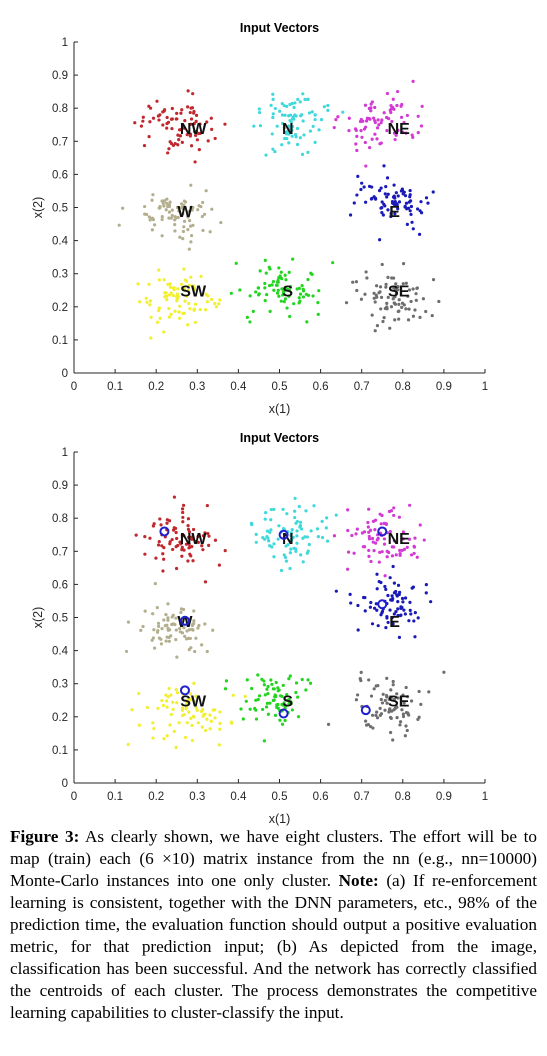 The height and width of the screenshot is (1056, 547). I want to click on x-tick-label: 0.1, so click(115, 387).